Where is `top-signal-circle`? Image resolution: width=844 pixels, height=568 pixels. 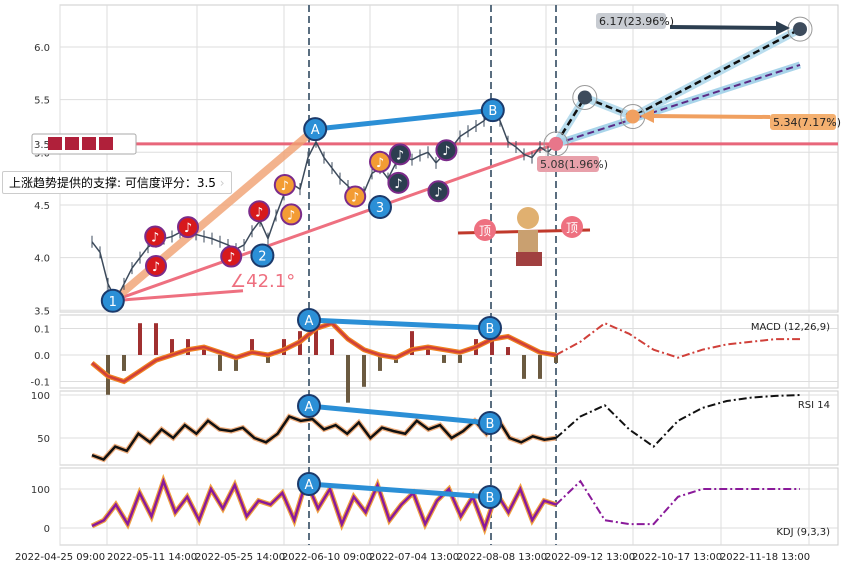
top-signal-circle is located at coordinates (572, 227).